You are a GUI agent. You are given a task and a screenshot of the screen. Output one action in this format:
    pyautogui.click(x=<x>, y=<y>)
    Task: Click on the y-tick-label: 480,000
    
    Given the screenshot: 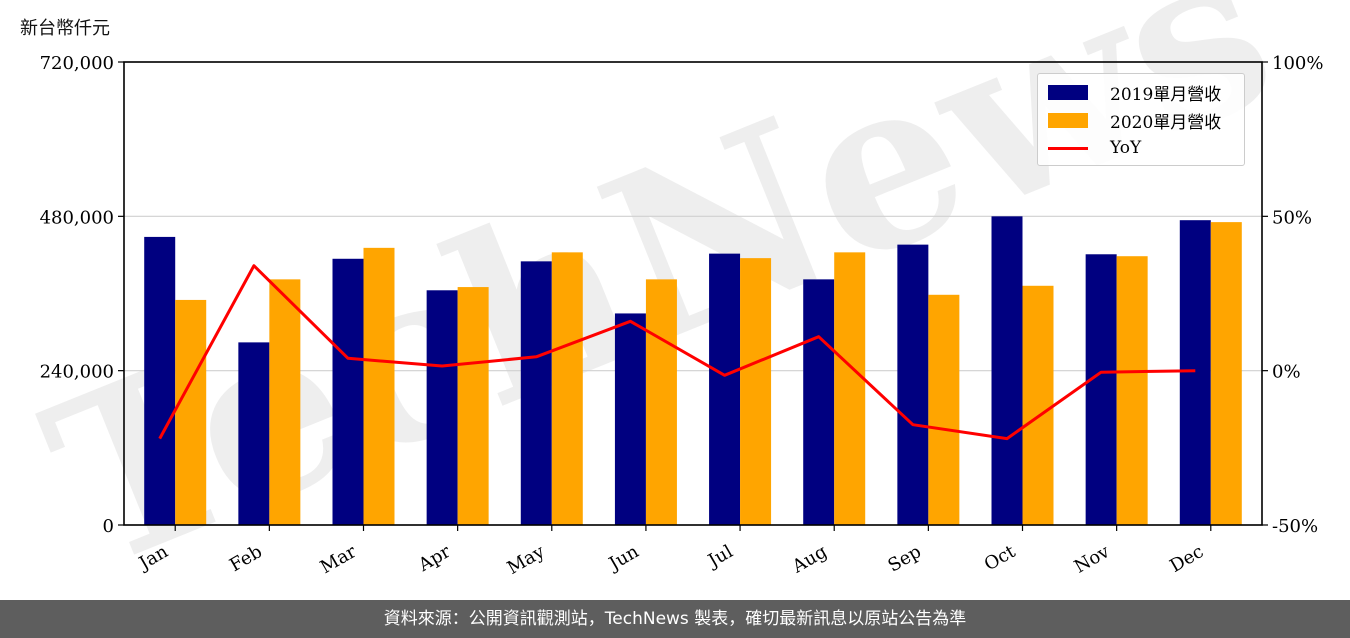 What is the action you would take?
    pyautogui.click(x=77, y=217)
    